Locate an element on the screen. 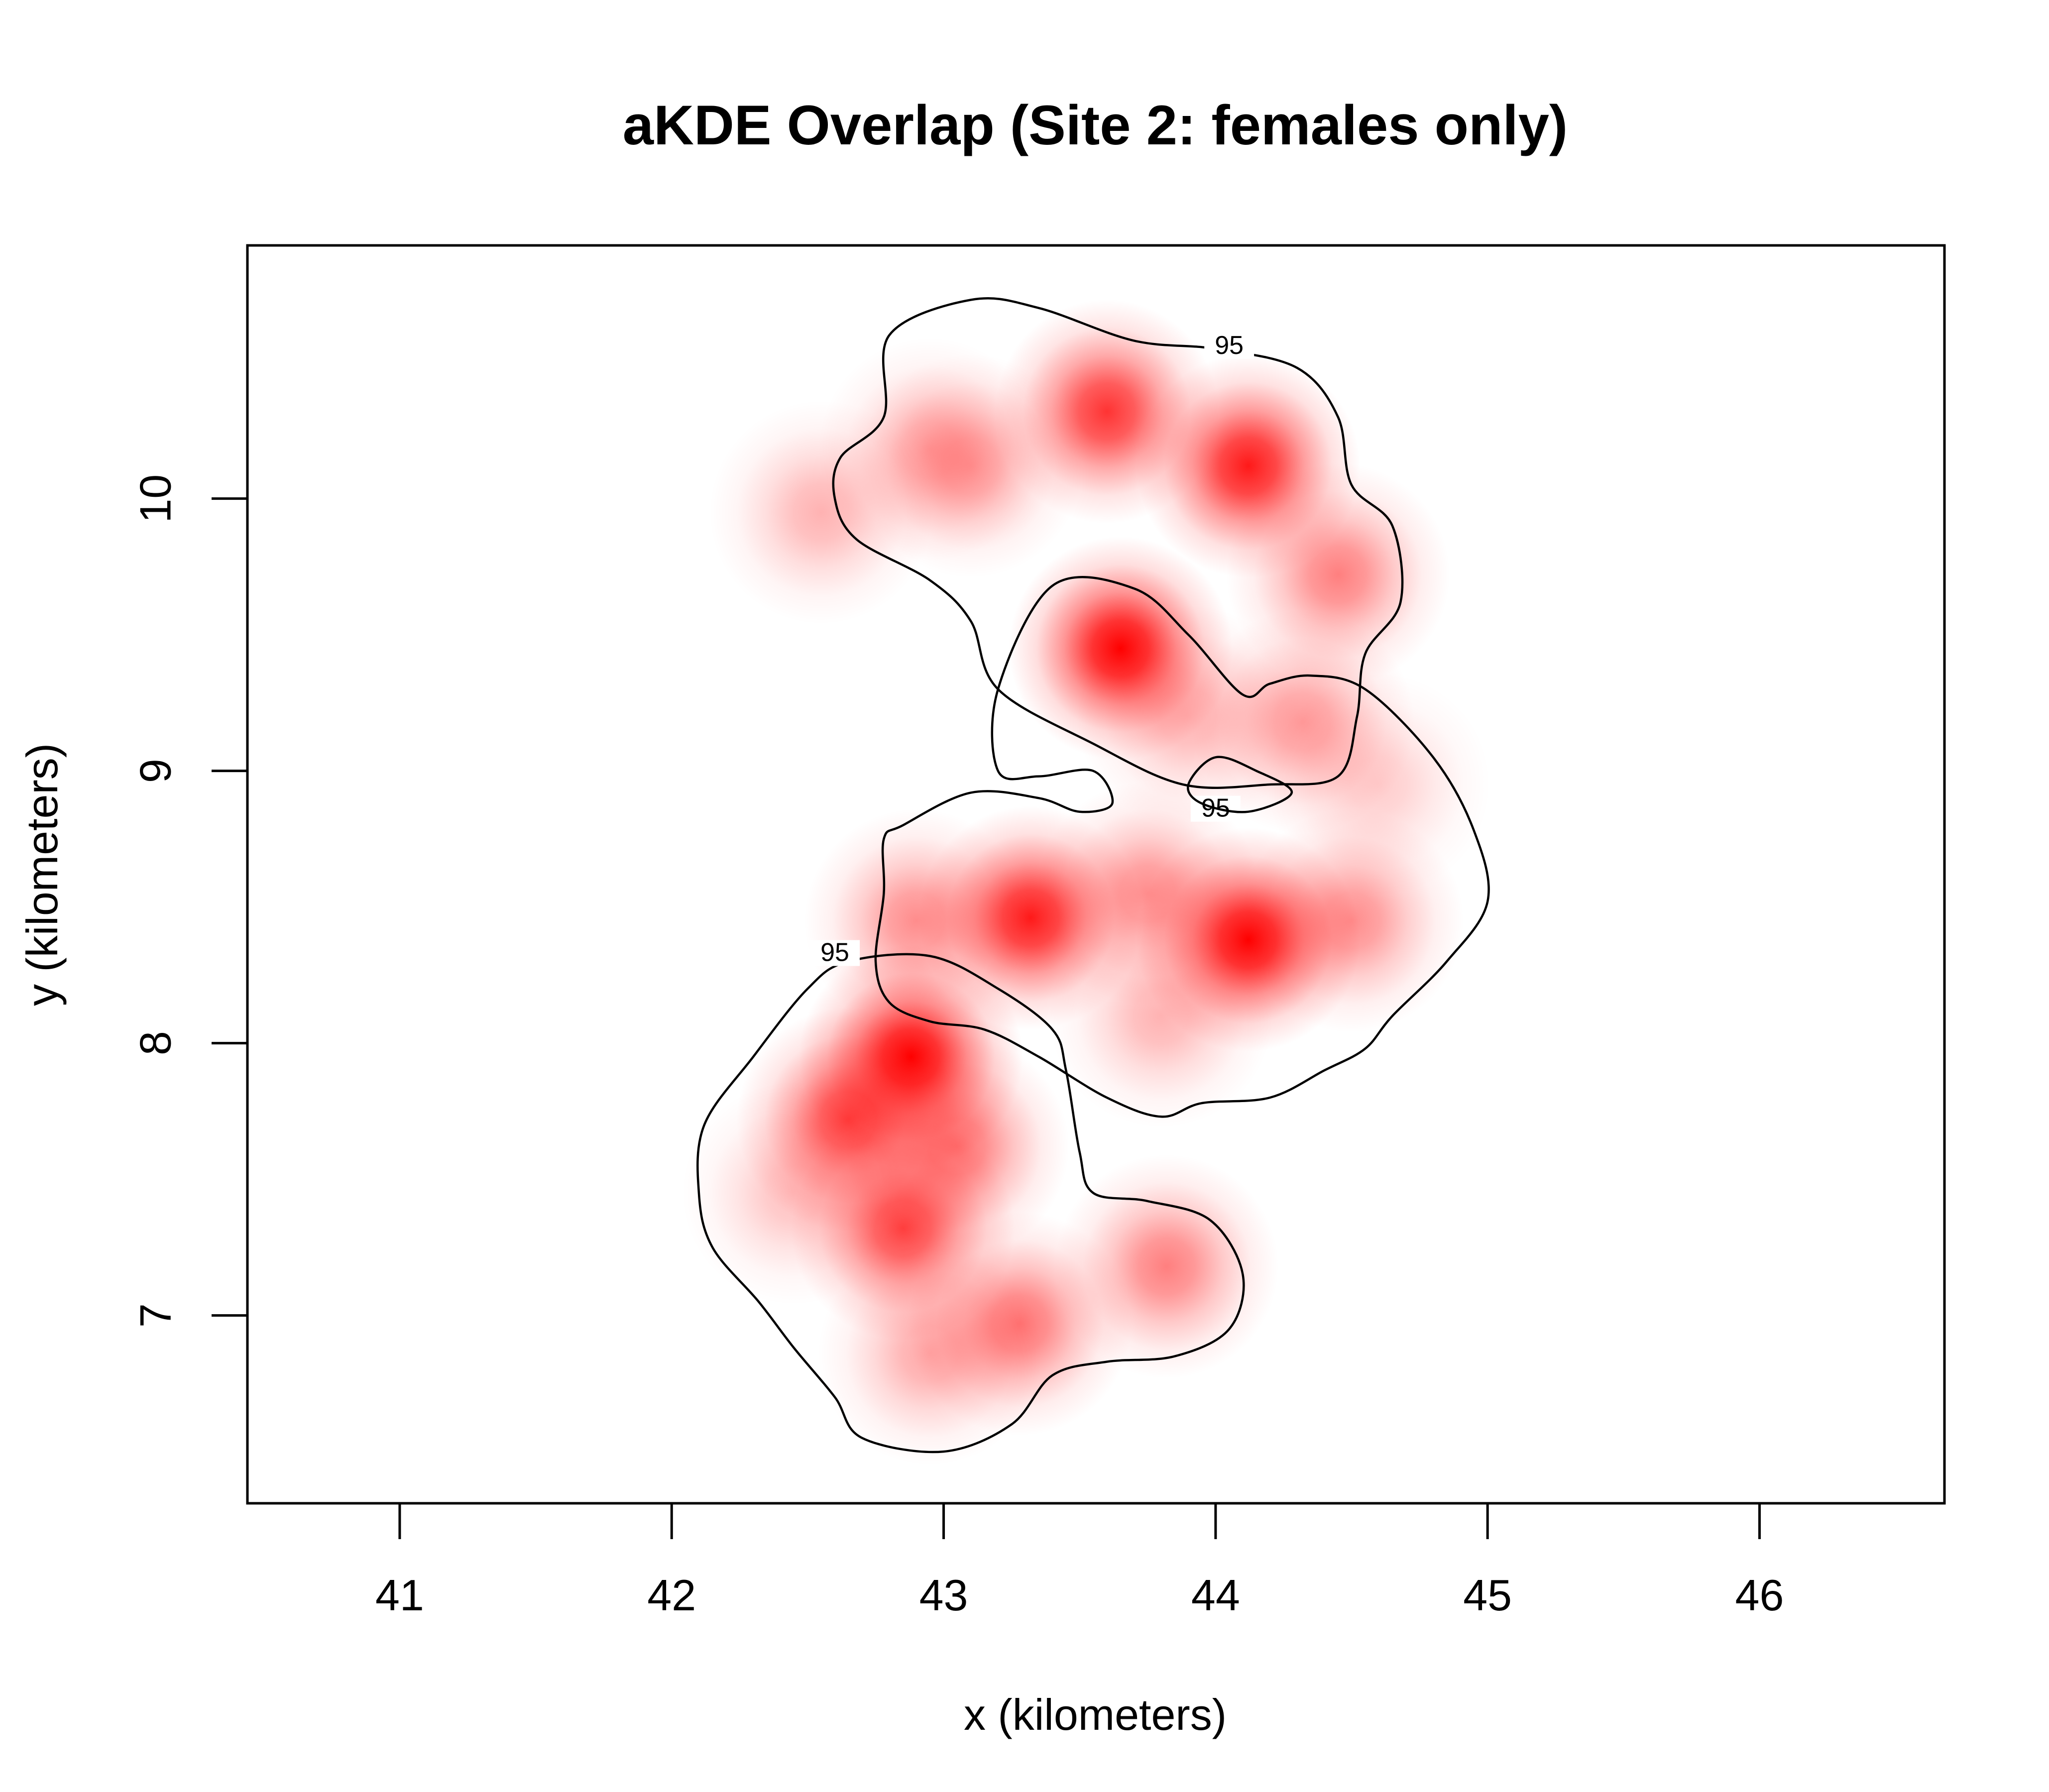  y-tick-label-1: 8 is located at coordinates (155, 1043).